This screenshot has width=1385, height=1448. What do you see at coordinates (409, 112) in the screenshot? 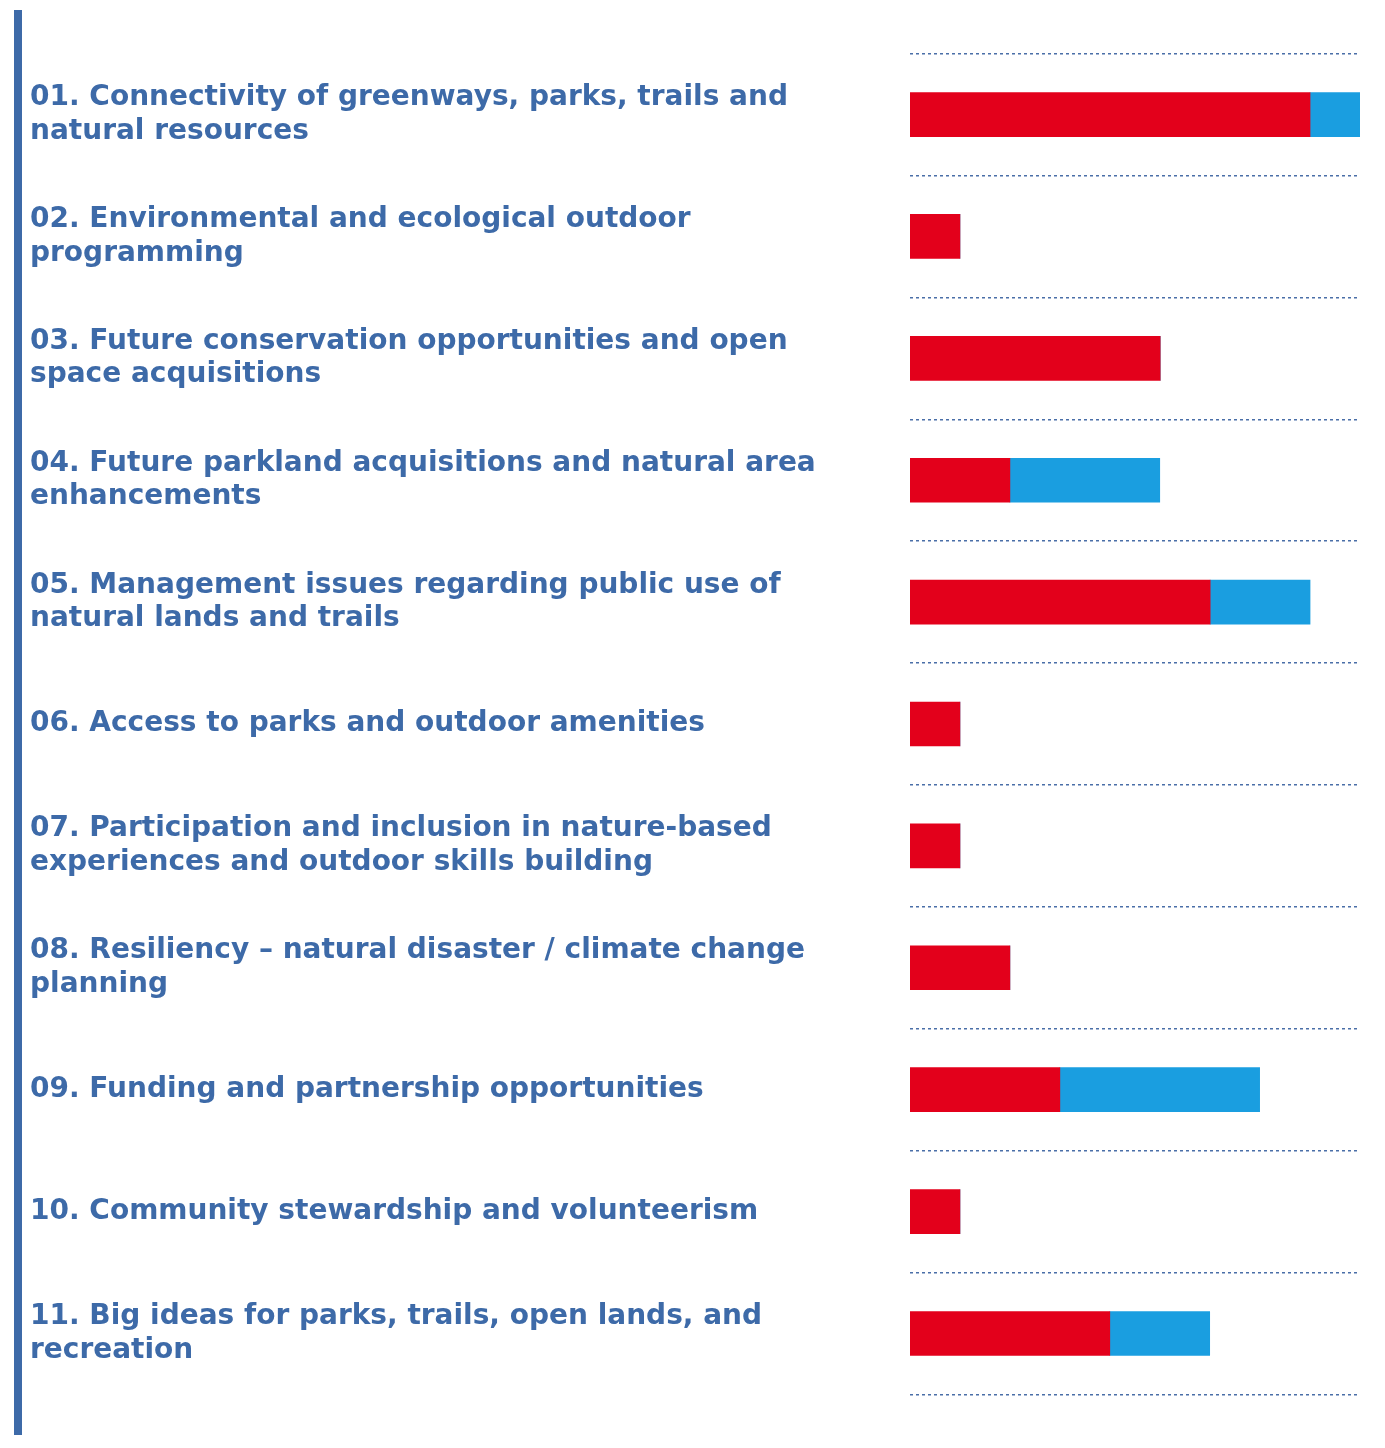
I see `y-tick-label: 01. Connectivity of greenways, parks, trails and natural resources` at bounding box center [409, 112].